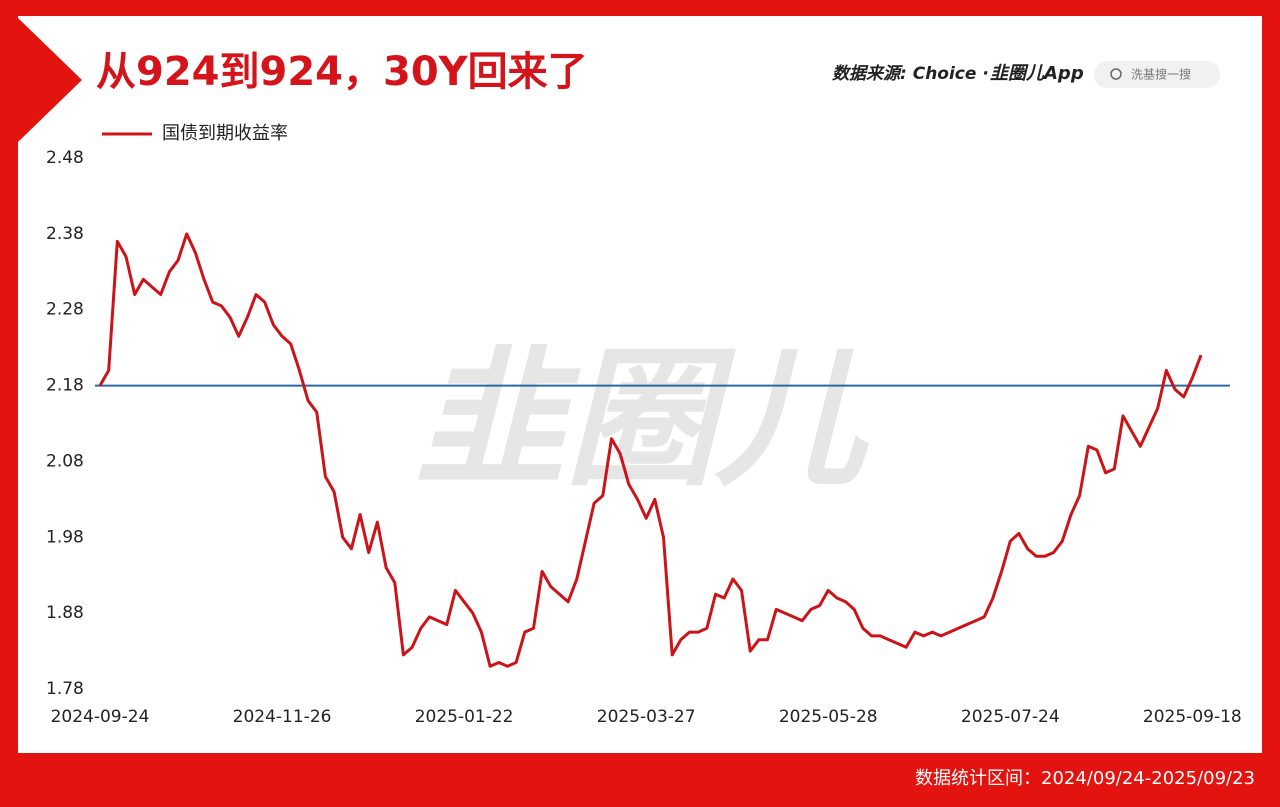 Image resolution: width=1280 pixels, height=807 pixels. What do you see at coordinates (65, 234) in the screenshot?
I see `y-tick-label: 2.38` at bounding box center [65, 234].